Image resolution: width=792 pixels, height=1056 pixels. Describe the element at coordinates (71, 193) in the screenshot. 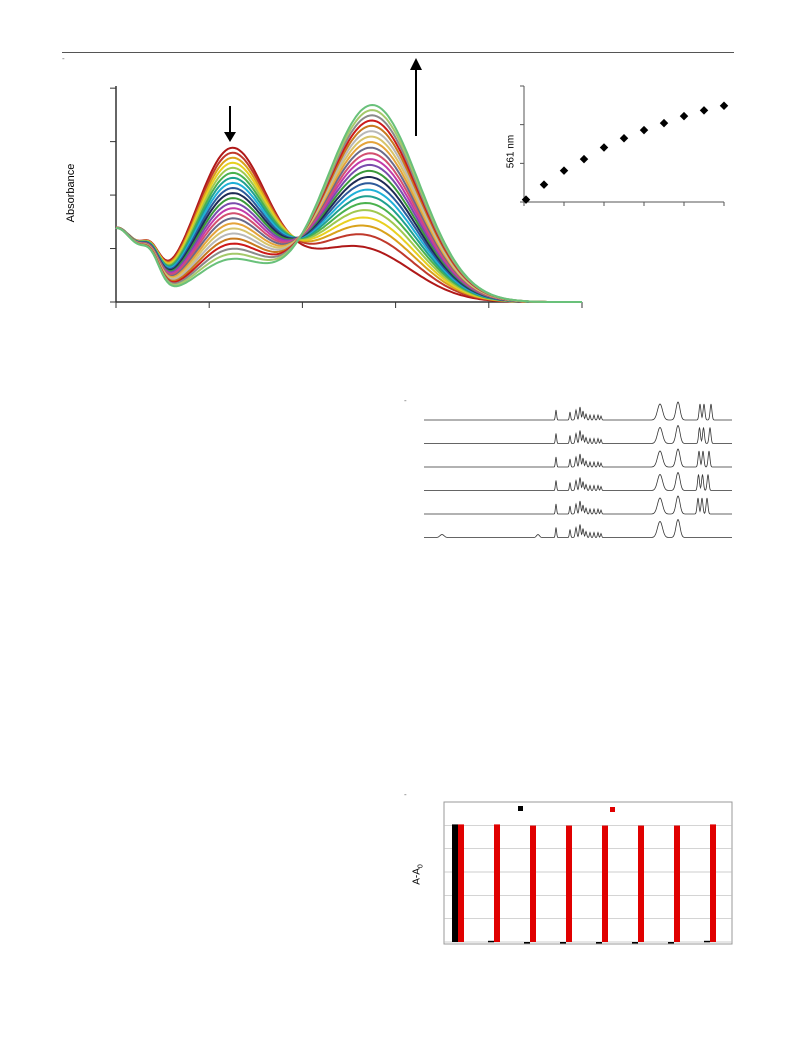

I see `uv-ylabel: Absorbance` at that location.